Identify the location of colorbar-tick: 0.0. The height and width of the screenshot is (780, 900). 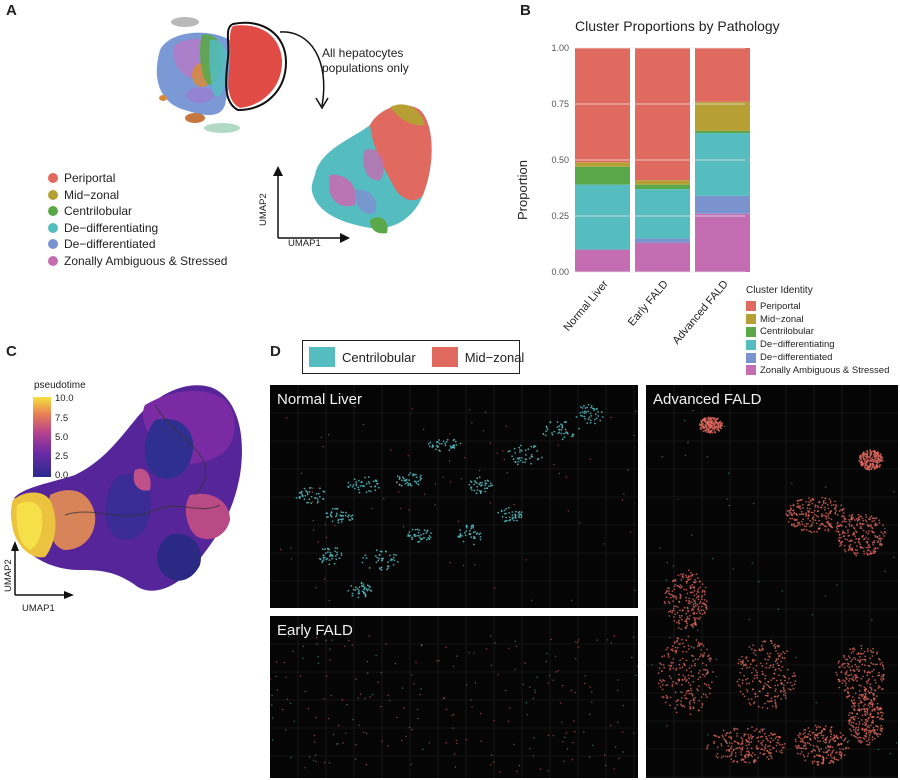
(62, 475).